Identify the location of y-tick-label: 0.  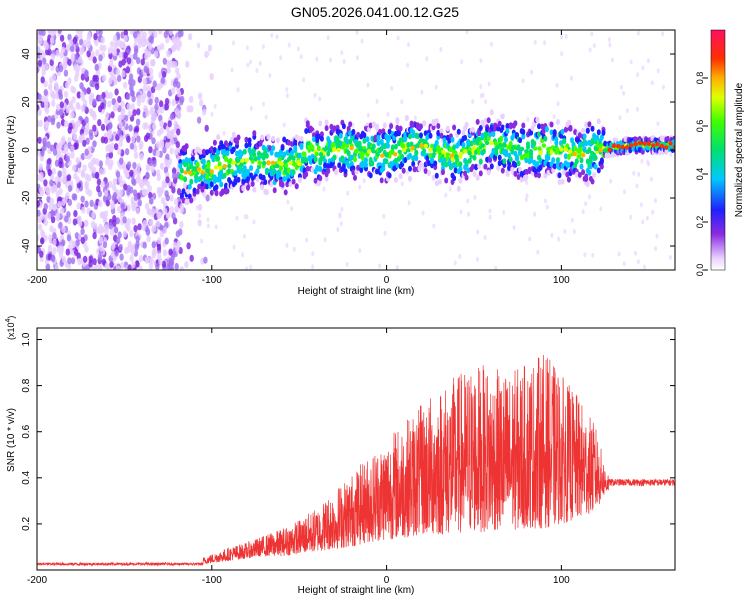
(26, 150).